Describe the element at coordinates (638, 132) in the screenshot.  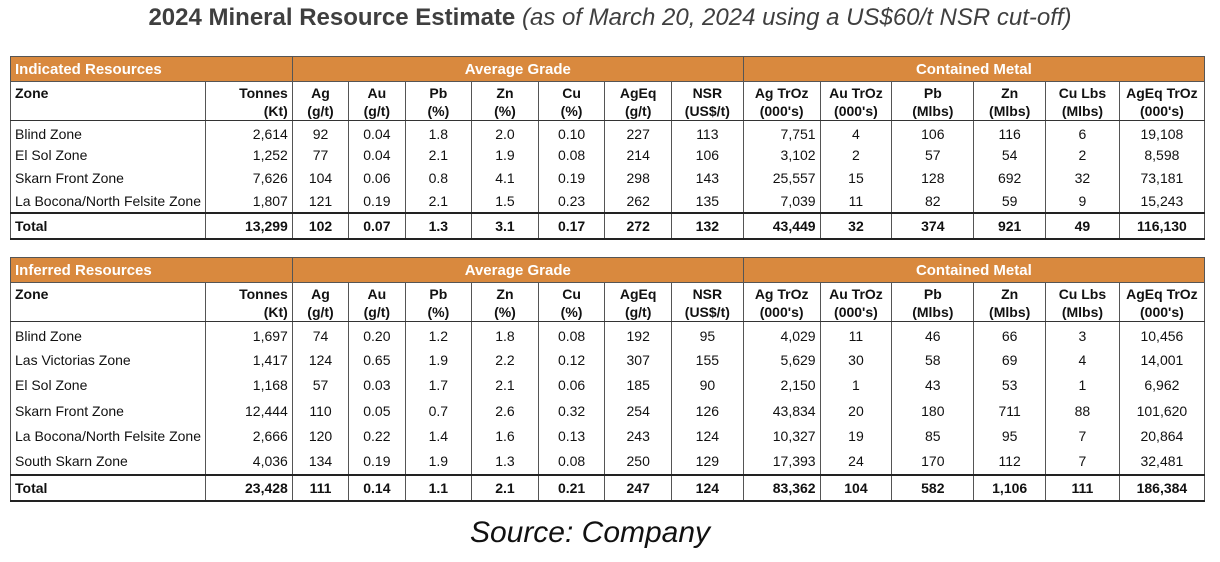
I see `value-cell: 227` at that location.